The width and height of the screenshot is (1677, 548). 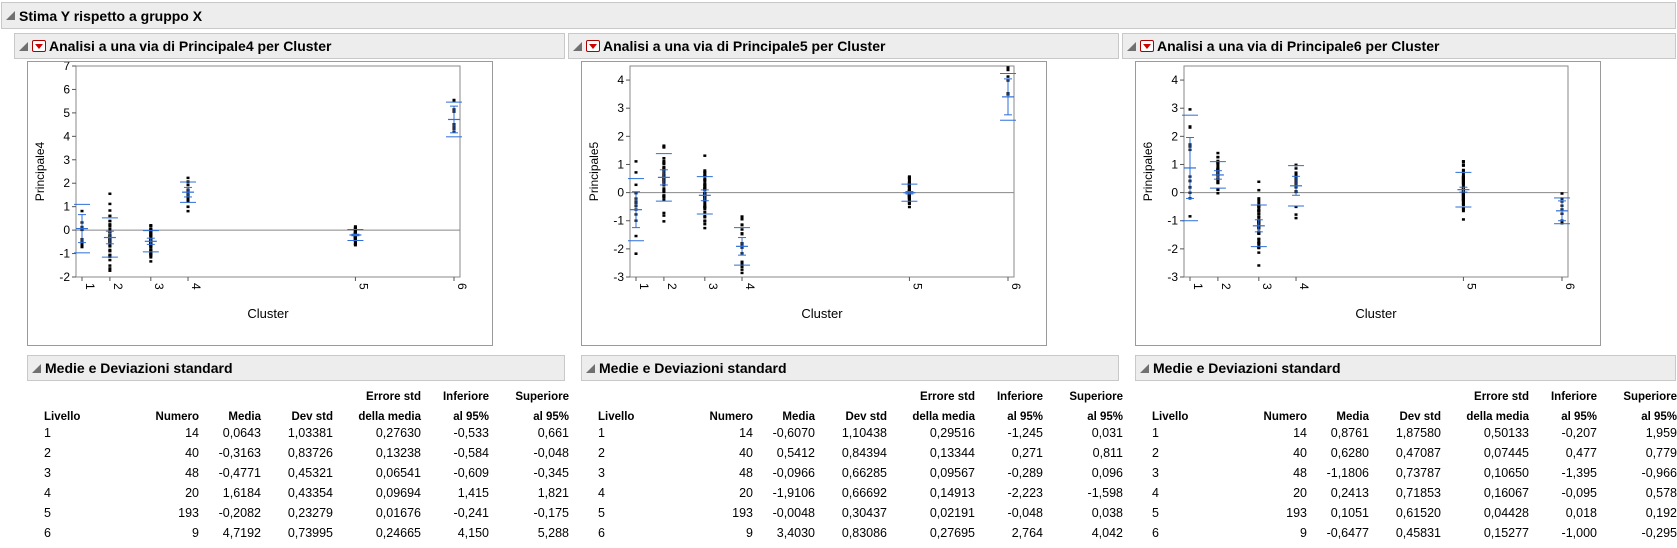 I want to click on y-tick-label: 5, so click(x=66, y=113).